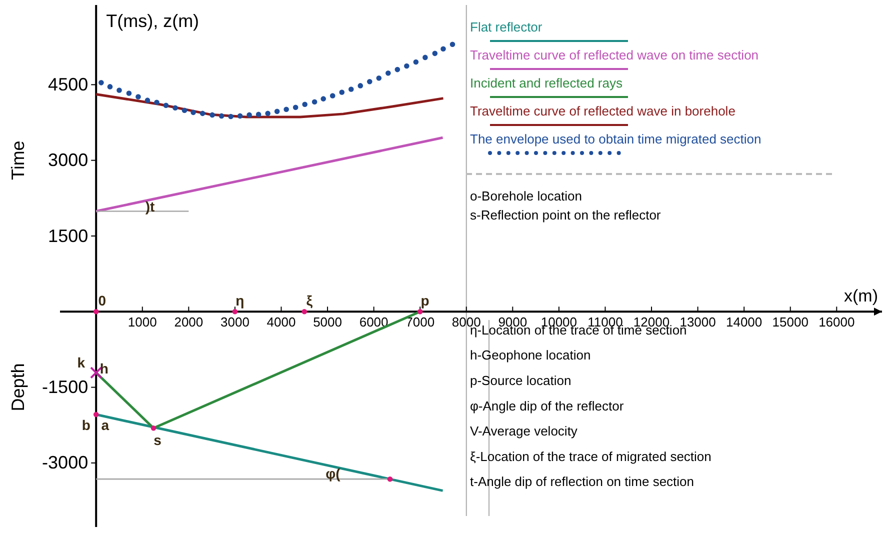 The width and height of the screenshot is (887, 534). Describe the element at coordinates (189, 322) in the screenshot. I see `x-tick-label: 2000` at that location.